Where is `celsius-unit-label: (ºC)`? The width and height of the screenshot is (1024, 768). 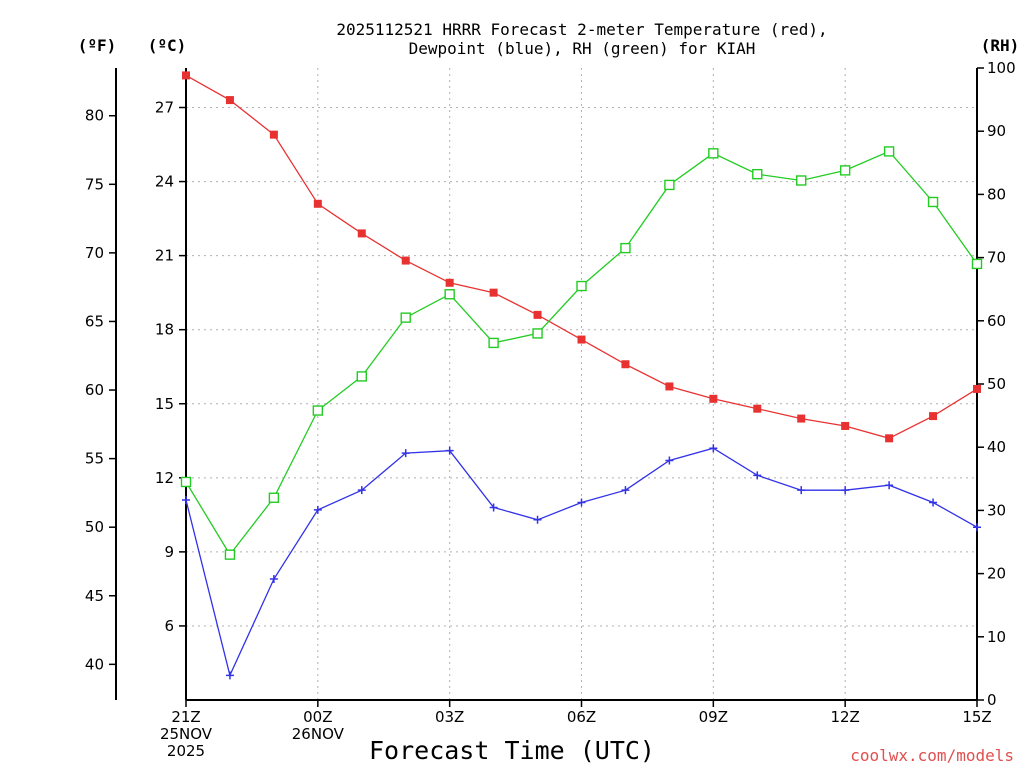
celsius-unit-label: (ºC) is located at coordinates (167, 45).